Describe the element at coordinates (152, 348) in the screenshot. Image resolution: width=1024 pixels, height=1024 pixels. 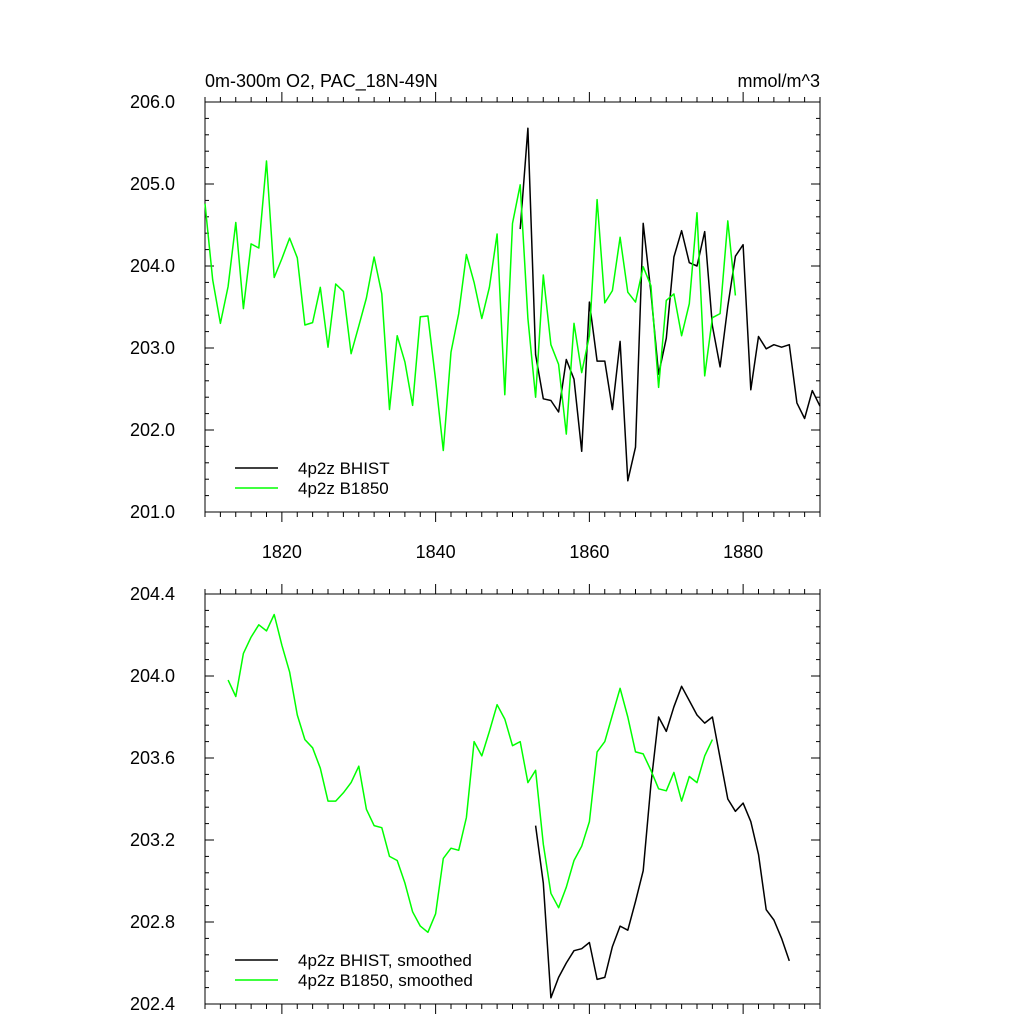
I see `y-tick-label: 203.0` at that location.